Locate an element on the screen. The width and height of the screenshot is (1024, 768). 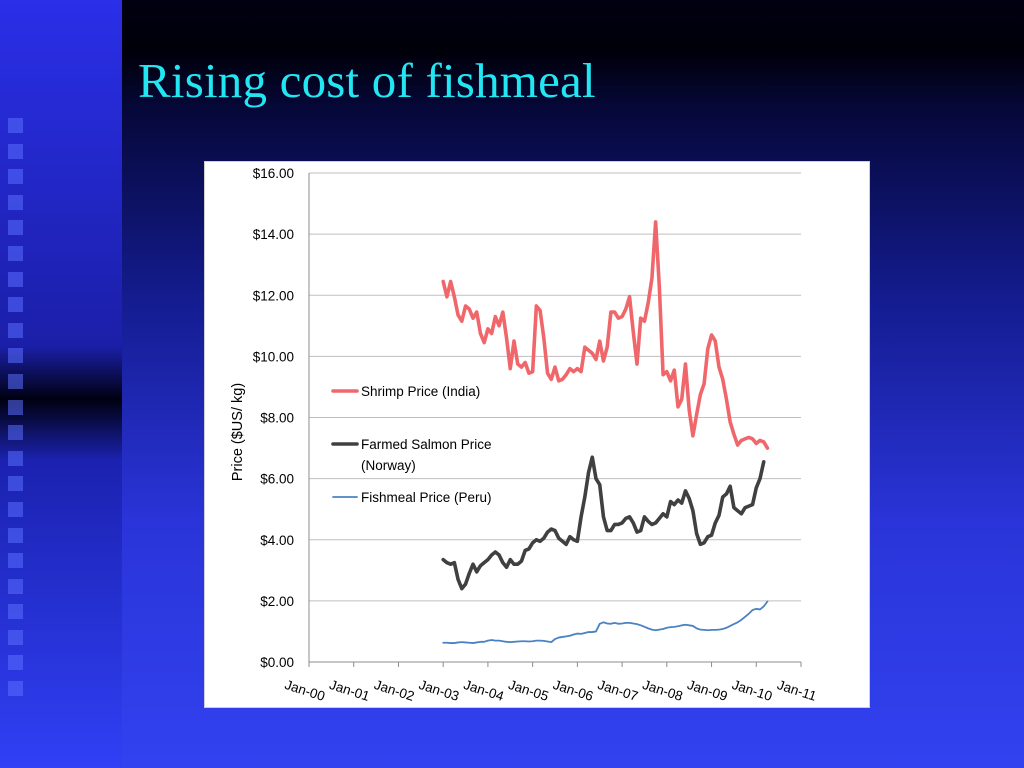
x-tick-label: Jan-00 is located at coordinates (305, 690).